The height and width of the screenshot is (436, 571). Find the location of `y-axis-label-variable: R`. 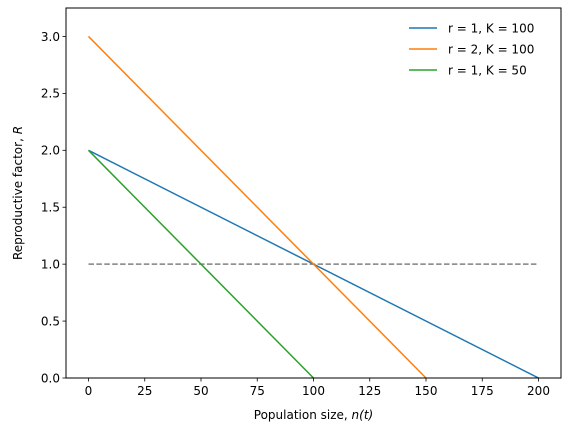

y-axis-label-variable: R is located at coordinates (18, 130).